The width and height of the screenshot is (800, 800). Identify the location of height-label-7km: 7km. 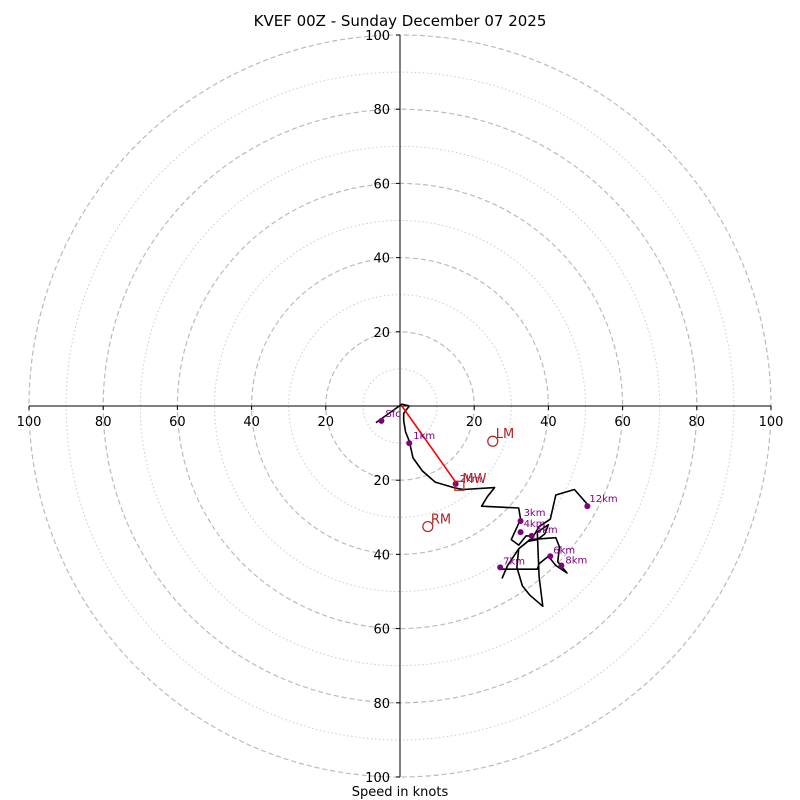
(514, 561).